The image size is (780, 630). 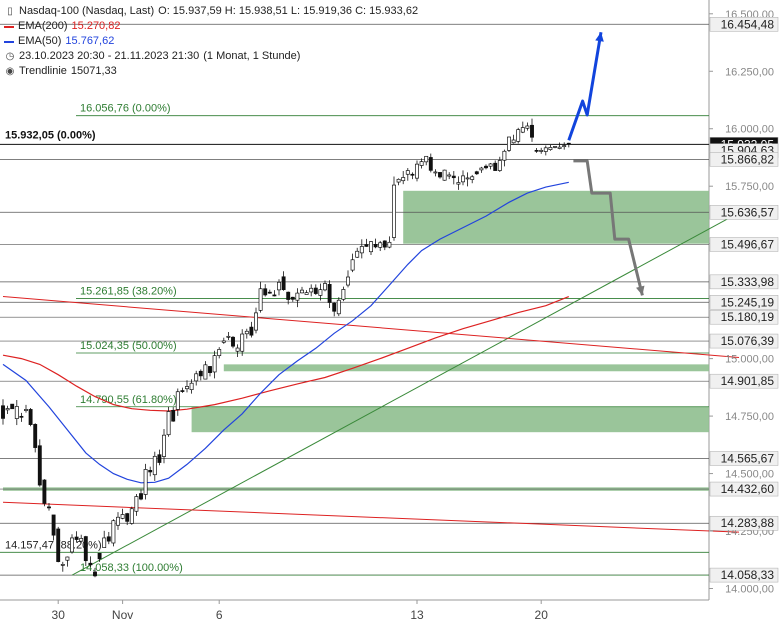 What do you see at coordinates (211, 71) in the screenshot?
I see `legend-trendline-row: ◉ Trendlinie 15071,33` at bounding box center [211, 71].